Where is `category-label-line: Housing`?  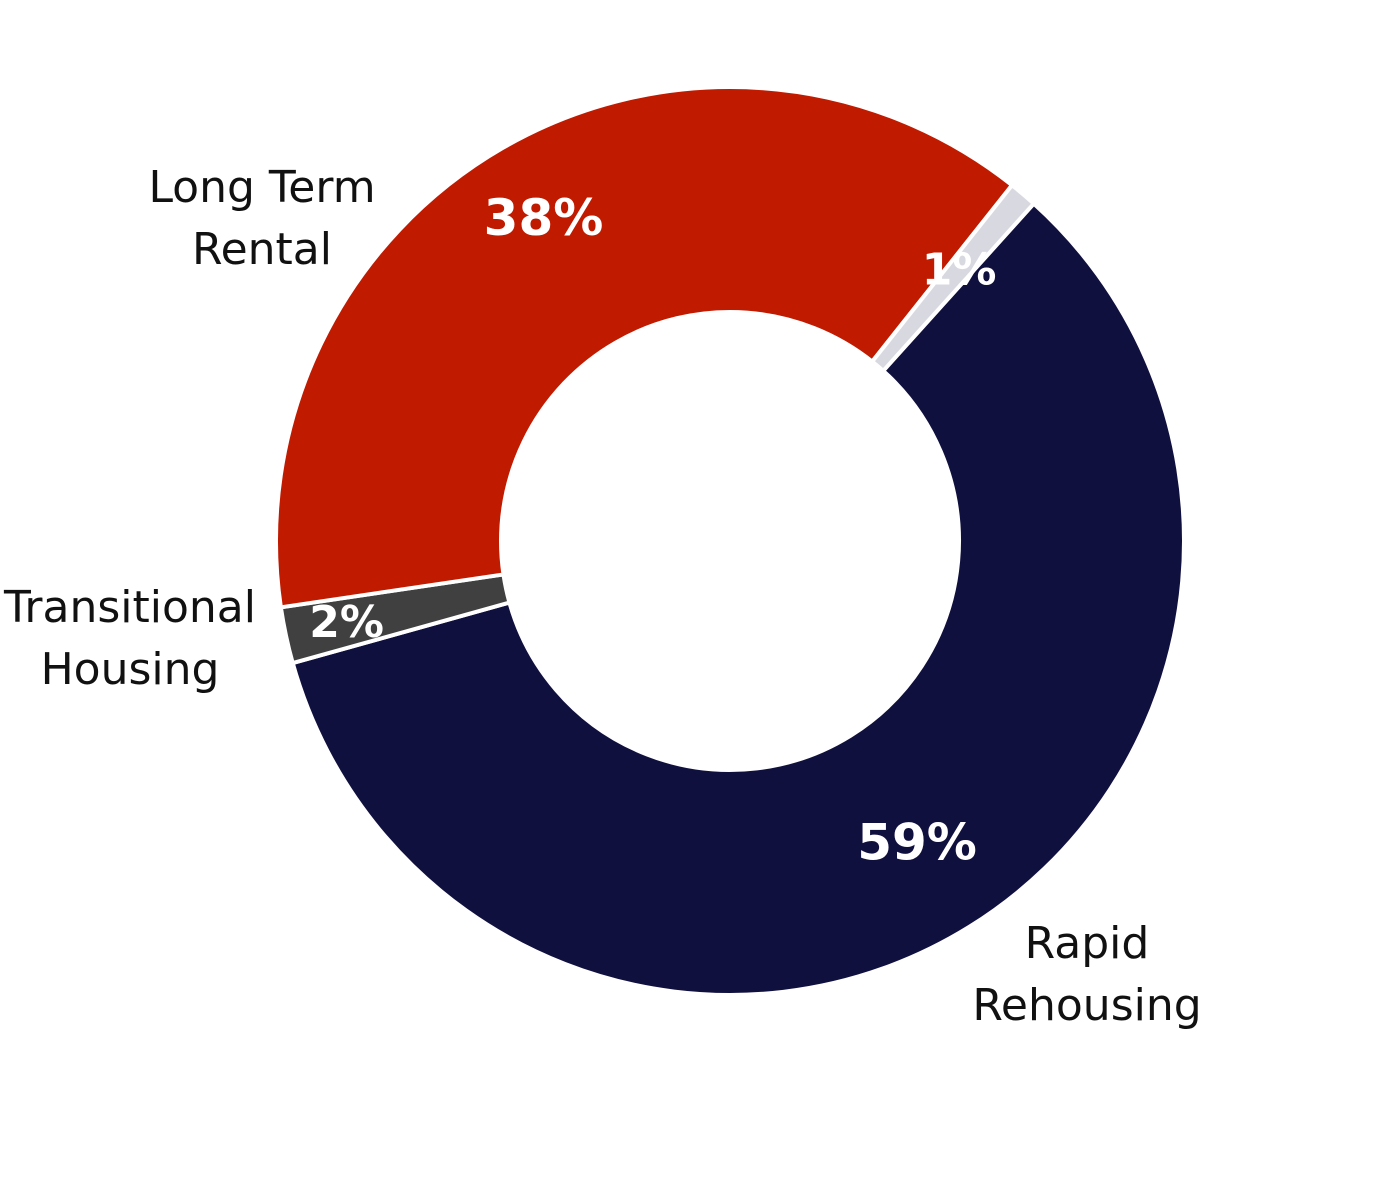 category-label-line: Housing is located at coordinates (130, 669).